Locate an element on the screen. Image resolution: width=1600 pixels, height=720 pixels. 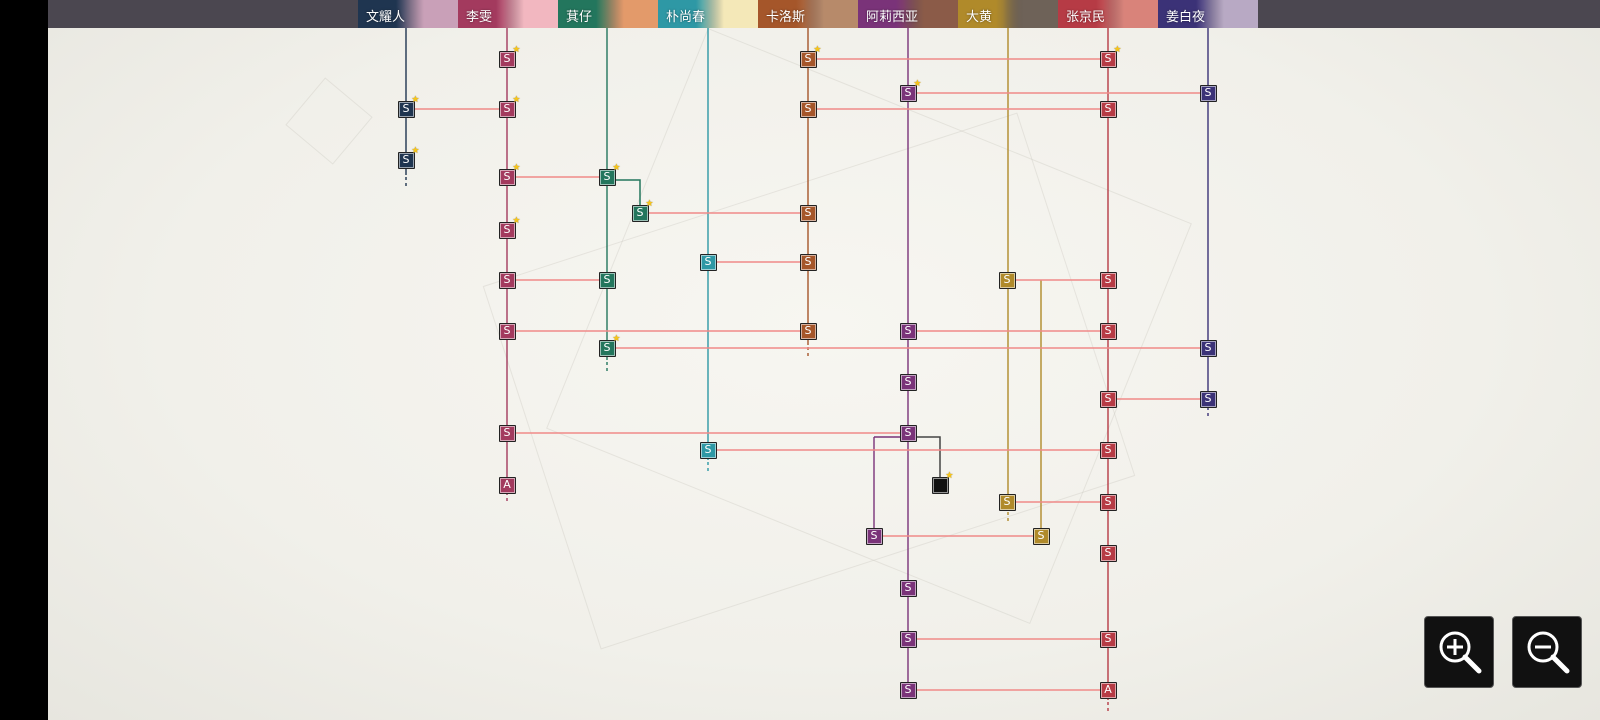
locked-node: ★ is located at coordinates (942, 482).